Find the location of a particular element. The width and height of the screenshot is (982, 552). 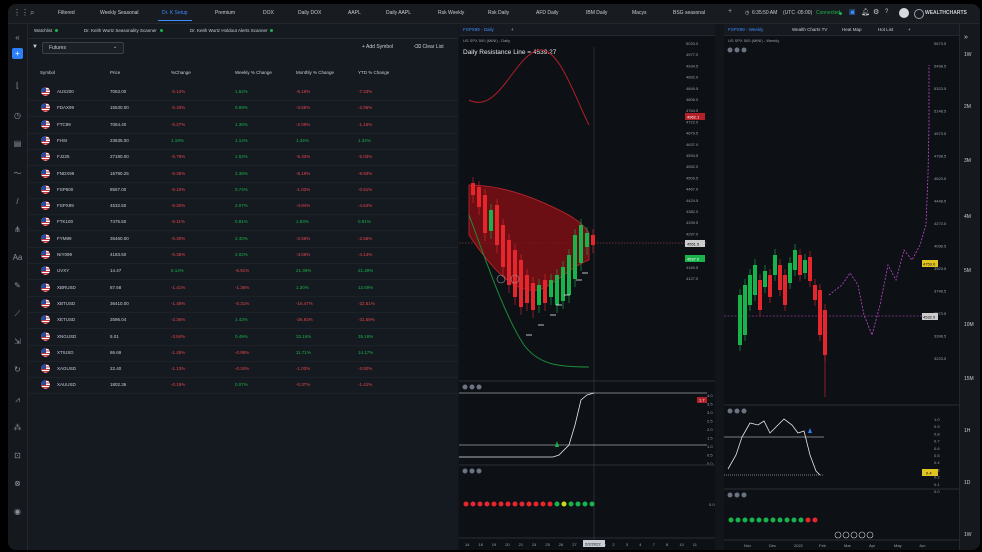

table-row: XBRUSD 87.68 -1.41% -1.36% 1.30% 13.69% is located at coordinates (243, 288).